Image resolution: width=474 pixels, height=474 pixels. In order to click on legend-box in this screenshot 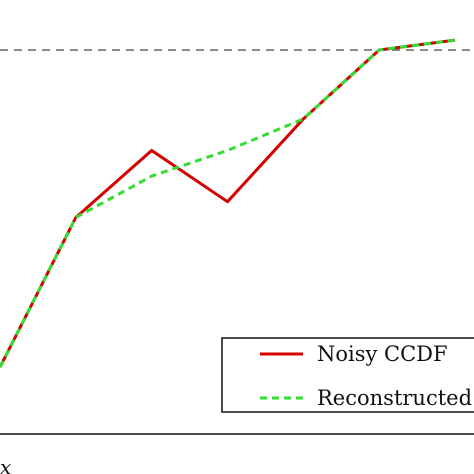, I will do `click(347, 375)`.